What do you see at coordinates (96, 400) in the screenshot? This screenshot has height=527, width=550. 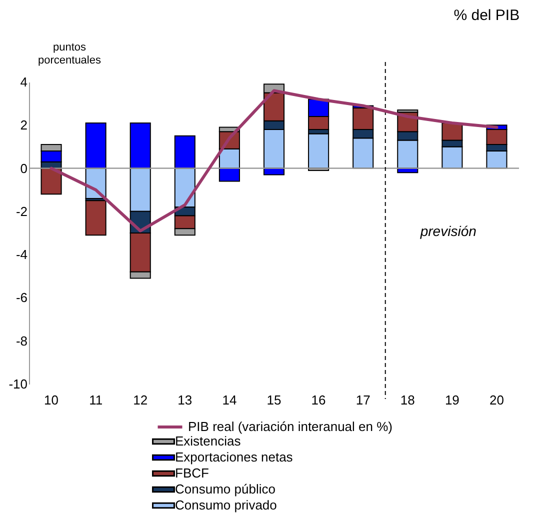 I see `x-tick-label: 11` at bounding box center [96, 400].